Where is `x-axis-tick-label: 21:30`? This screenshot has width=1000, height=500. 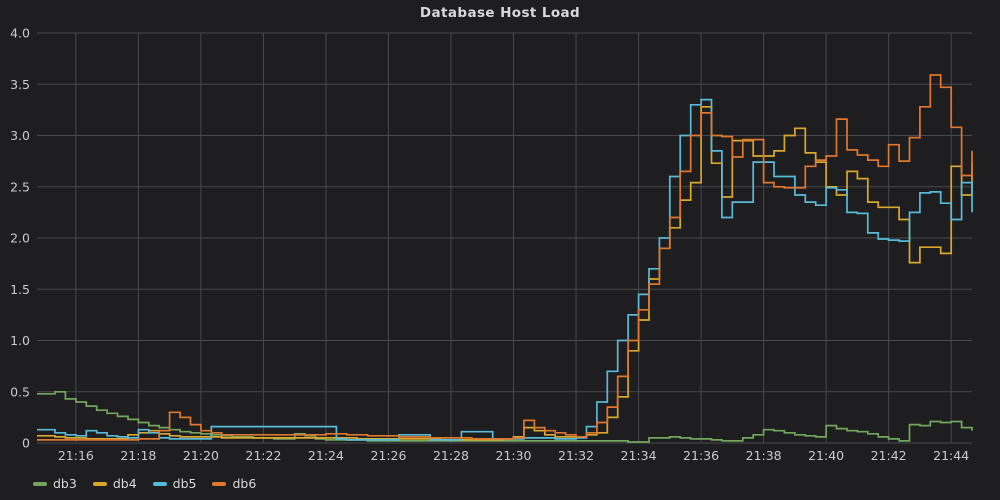 x-axis-tick-label: 21:30 is located at coordinates (513, 455).